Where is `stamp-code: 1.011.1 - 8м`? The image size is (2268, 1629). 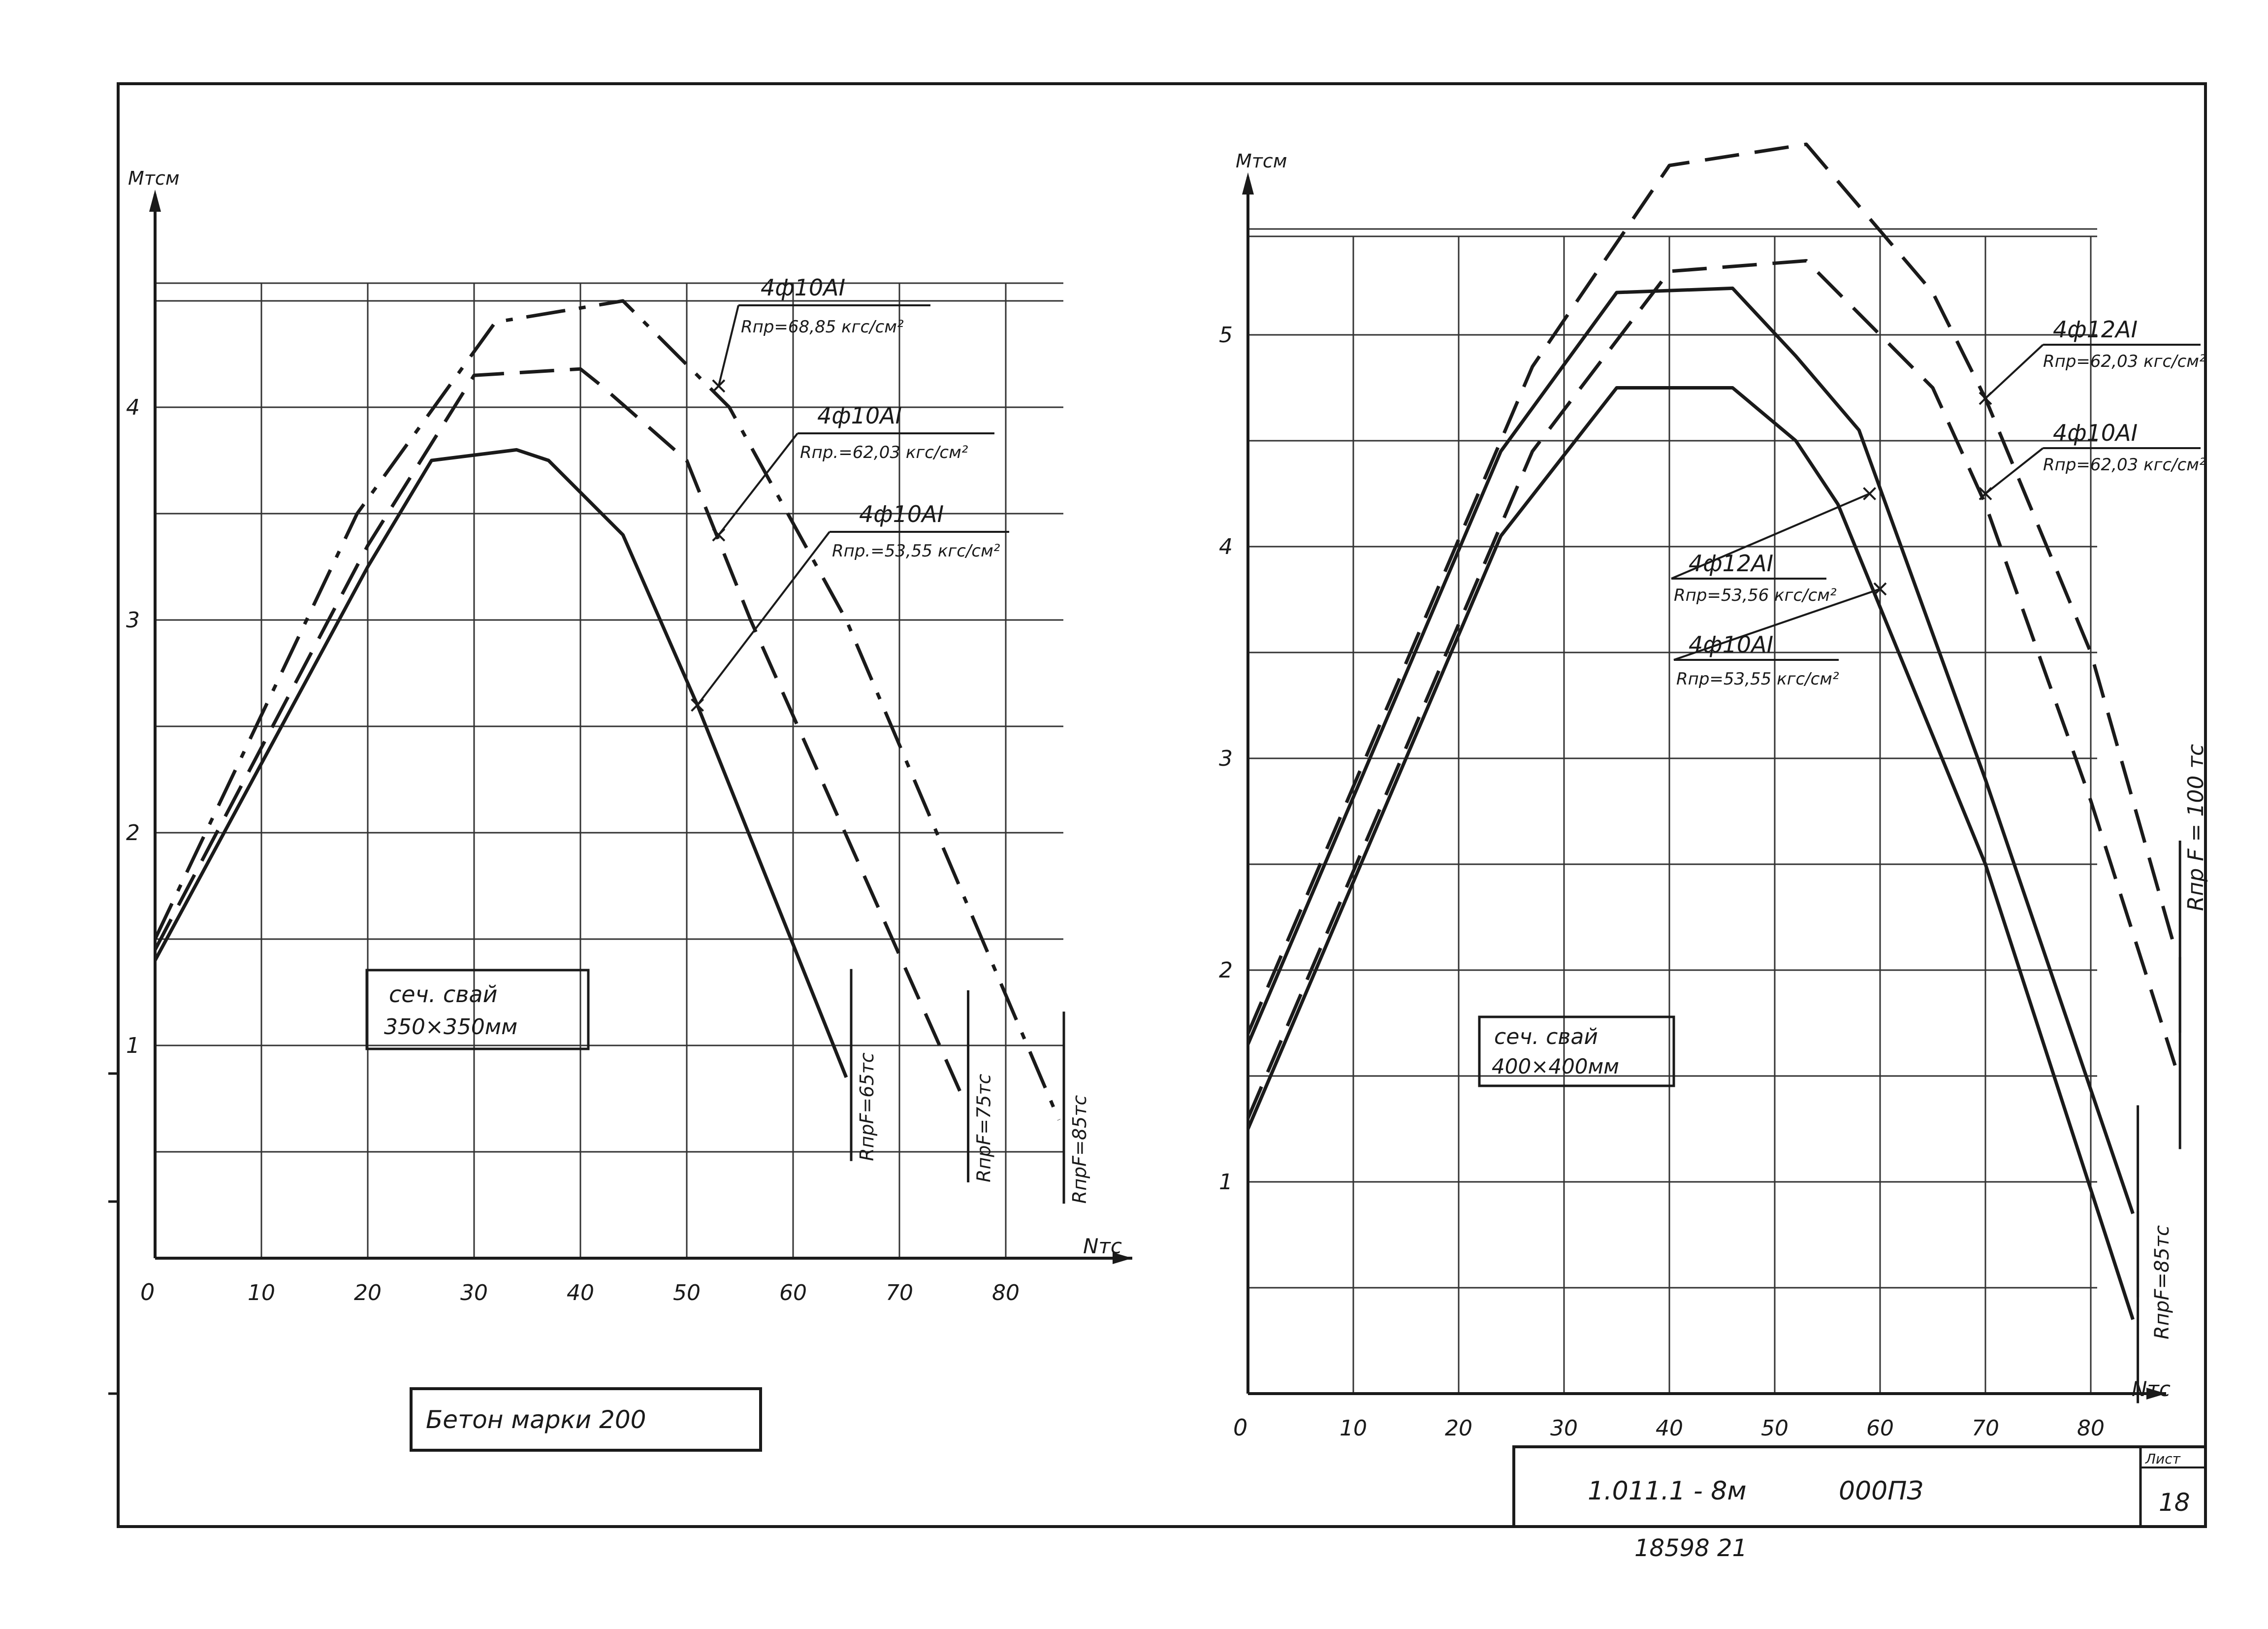 stamp-code: 1.011.1 - 8м is located at coordinates (1667, 1491).